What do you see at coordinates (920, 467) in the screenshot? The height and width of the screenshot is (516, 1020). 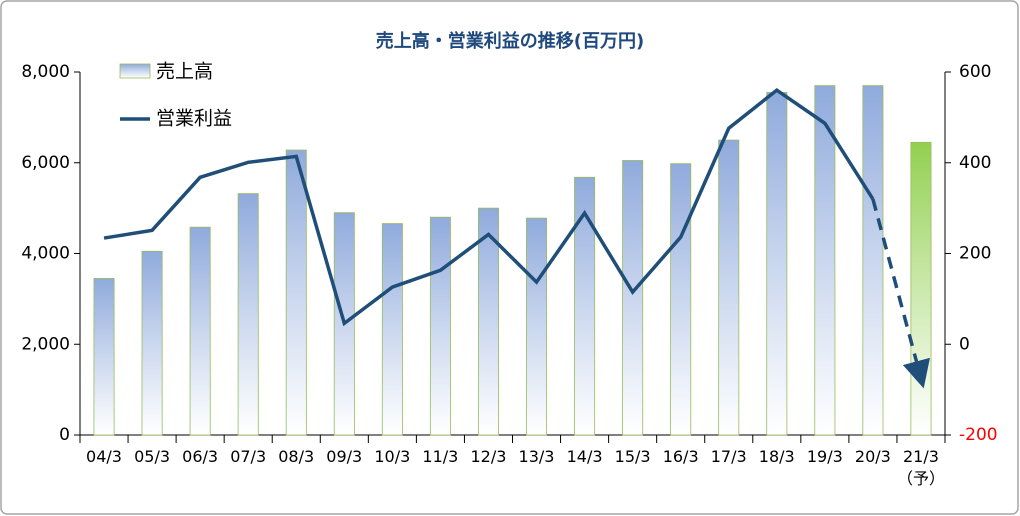 I see `x-tick-label: 21/3 （予）` at bounding box center [920, 467].